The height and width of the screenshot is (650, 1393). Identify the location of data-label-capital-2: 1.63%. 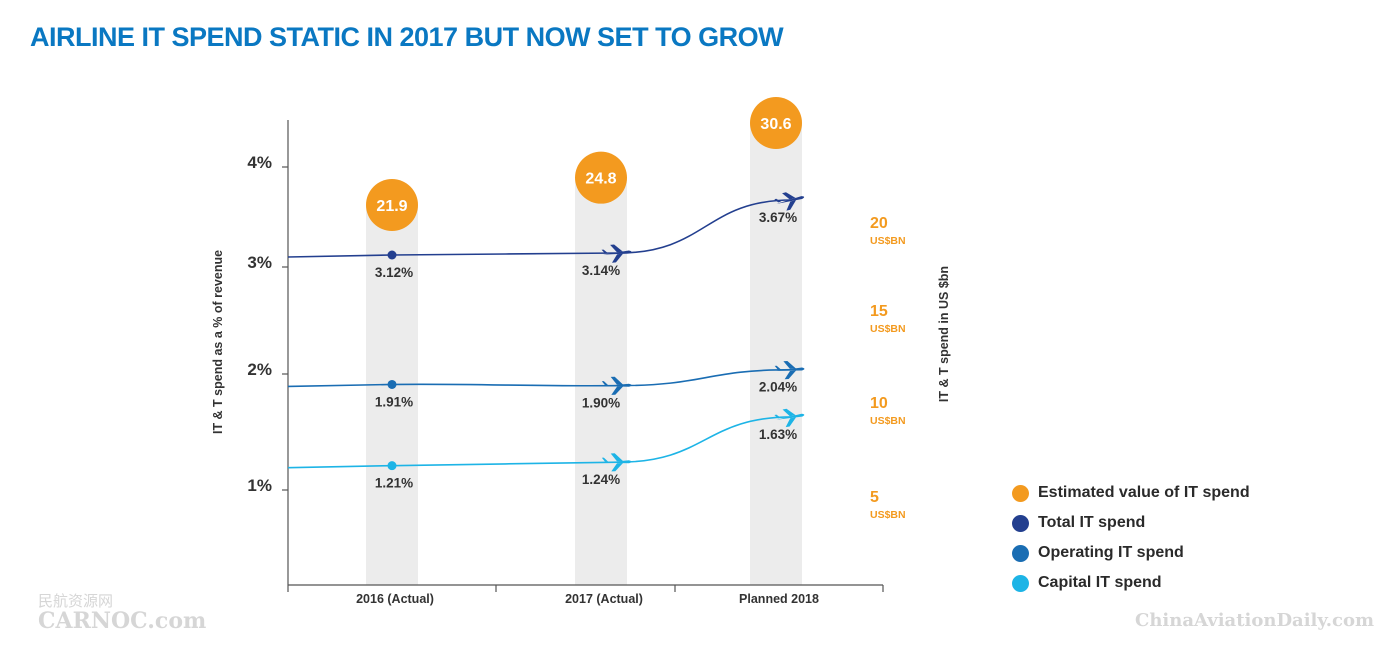
(778, 434).